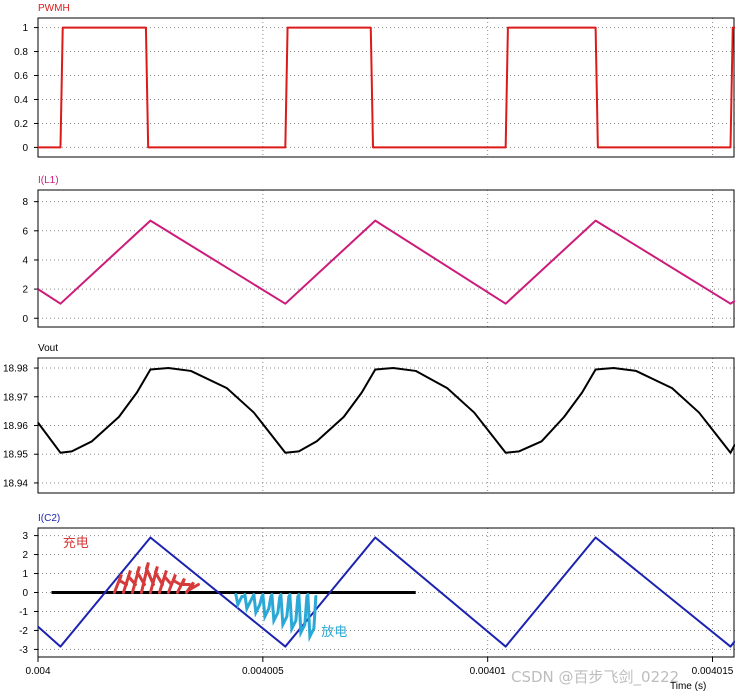 This screenshot has width=735, height=697. What do you see at coordinates (488, 671) in the screenshot?
I see `x-tick-label: 0.00401` at bounding box center [488, 671].